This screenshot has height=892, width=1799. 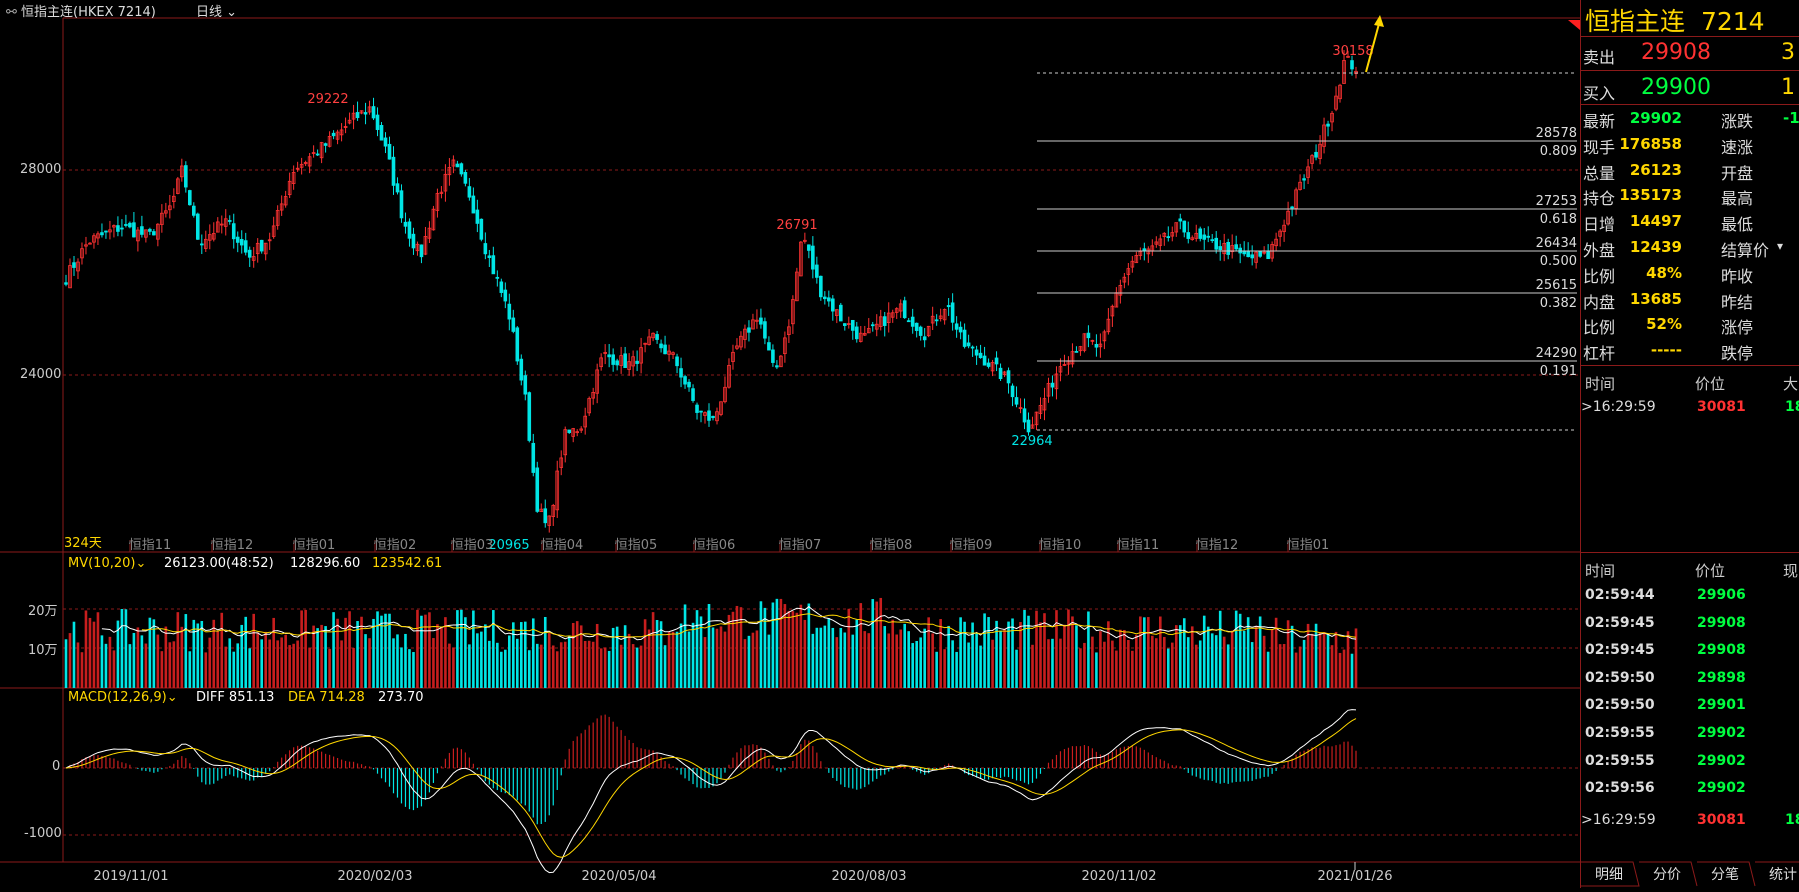 What do you see at coordinates (1791, 118) in the screenshot?
I see `quote-row-value-2: -1` at bounding box center [1791, 118].